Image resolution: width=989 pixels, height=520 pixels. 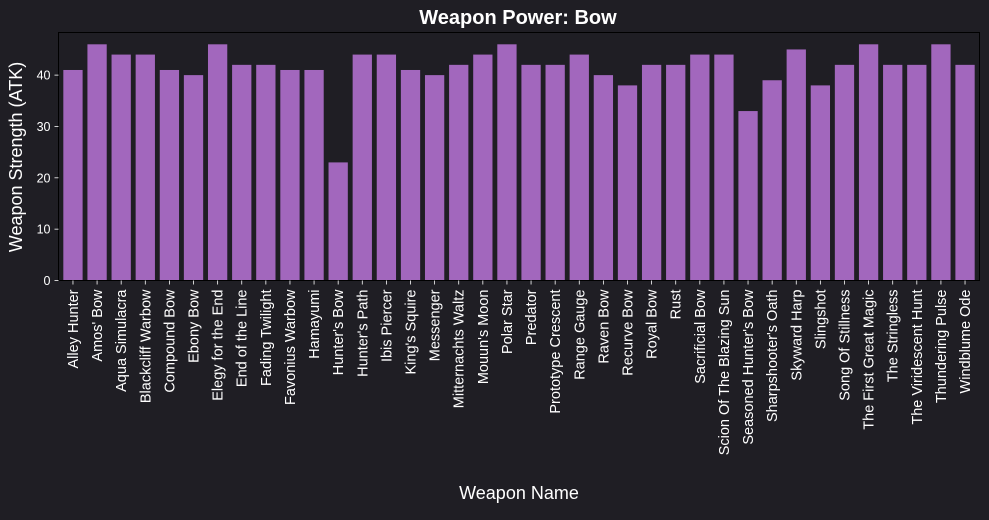 What do you see at coordinates (508, 321) in the screenshot?
I see `x-tick-label: Polar Star` at bounding box center [508, 321].